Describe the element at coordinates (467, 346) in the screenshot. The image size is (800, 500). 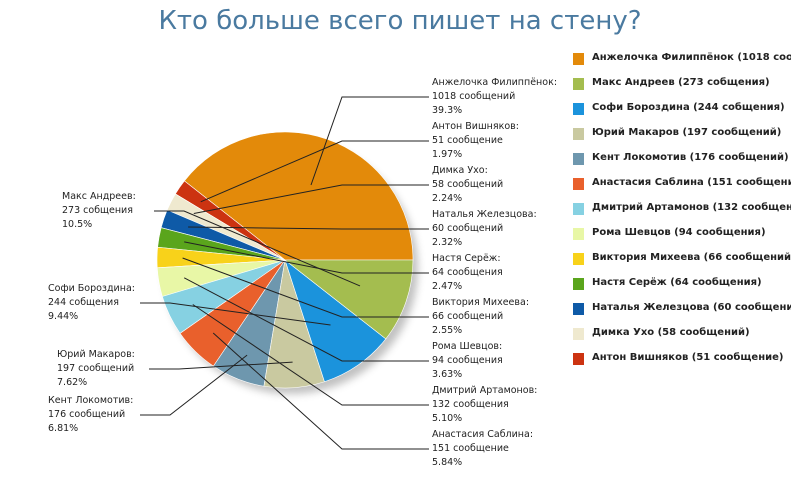
I see `callout-name: Рома Шевцов:` at that location.